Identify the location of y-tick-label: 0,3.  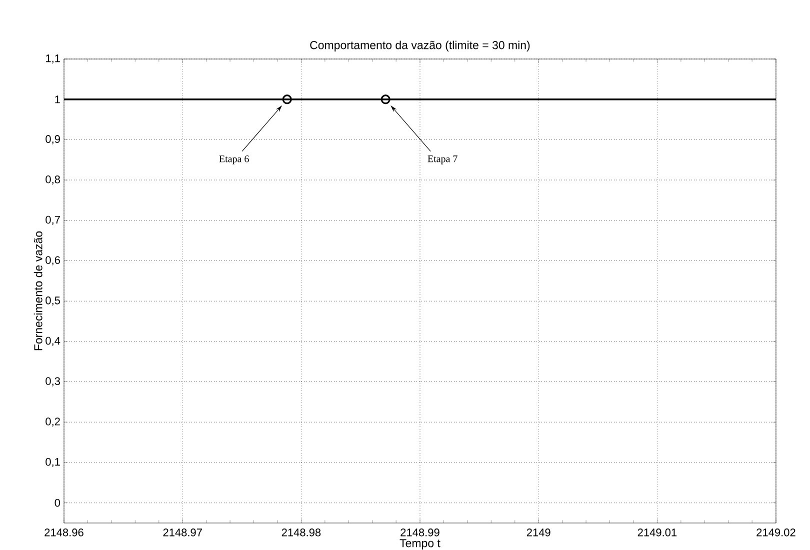
(53, 381).